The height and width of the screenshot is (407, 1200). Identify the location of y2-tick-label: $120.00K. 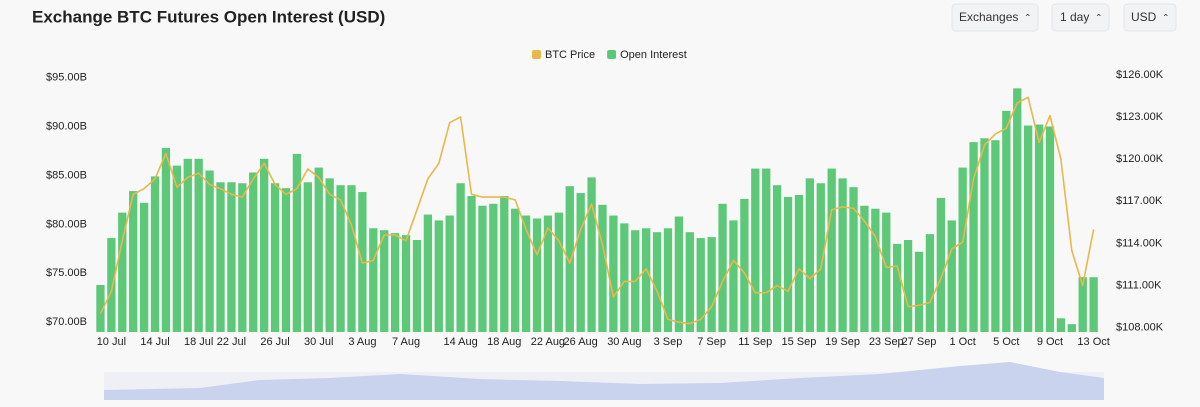
(1140, 159).